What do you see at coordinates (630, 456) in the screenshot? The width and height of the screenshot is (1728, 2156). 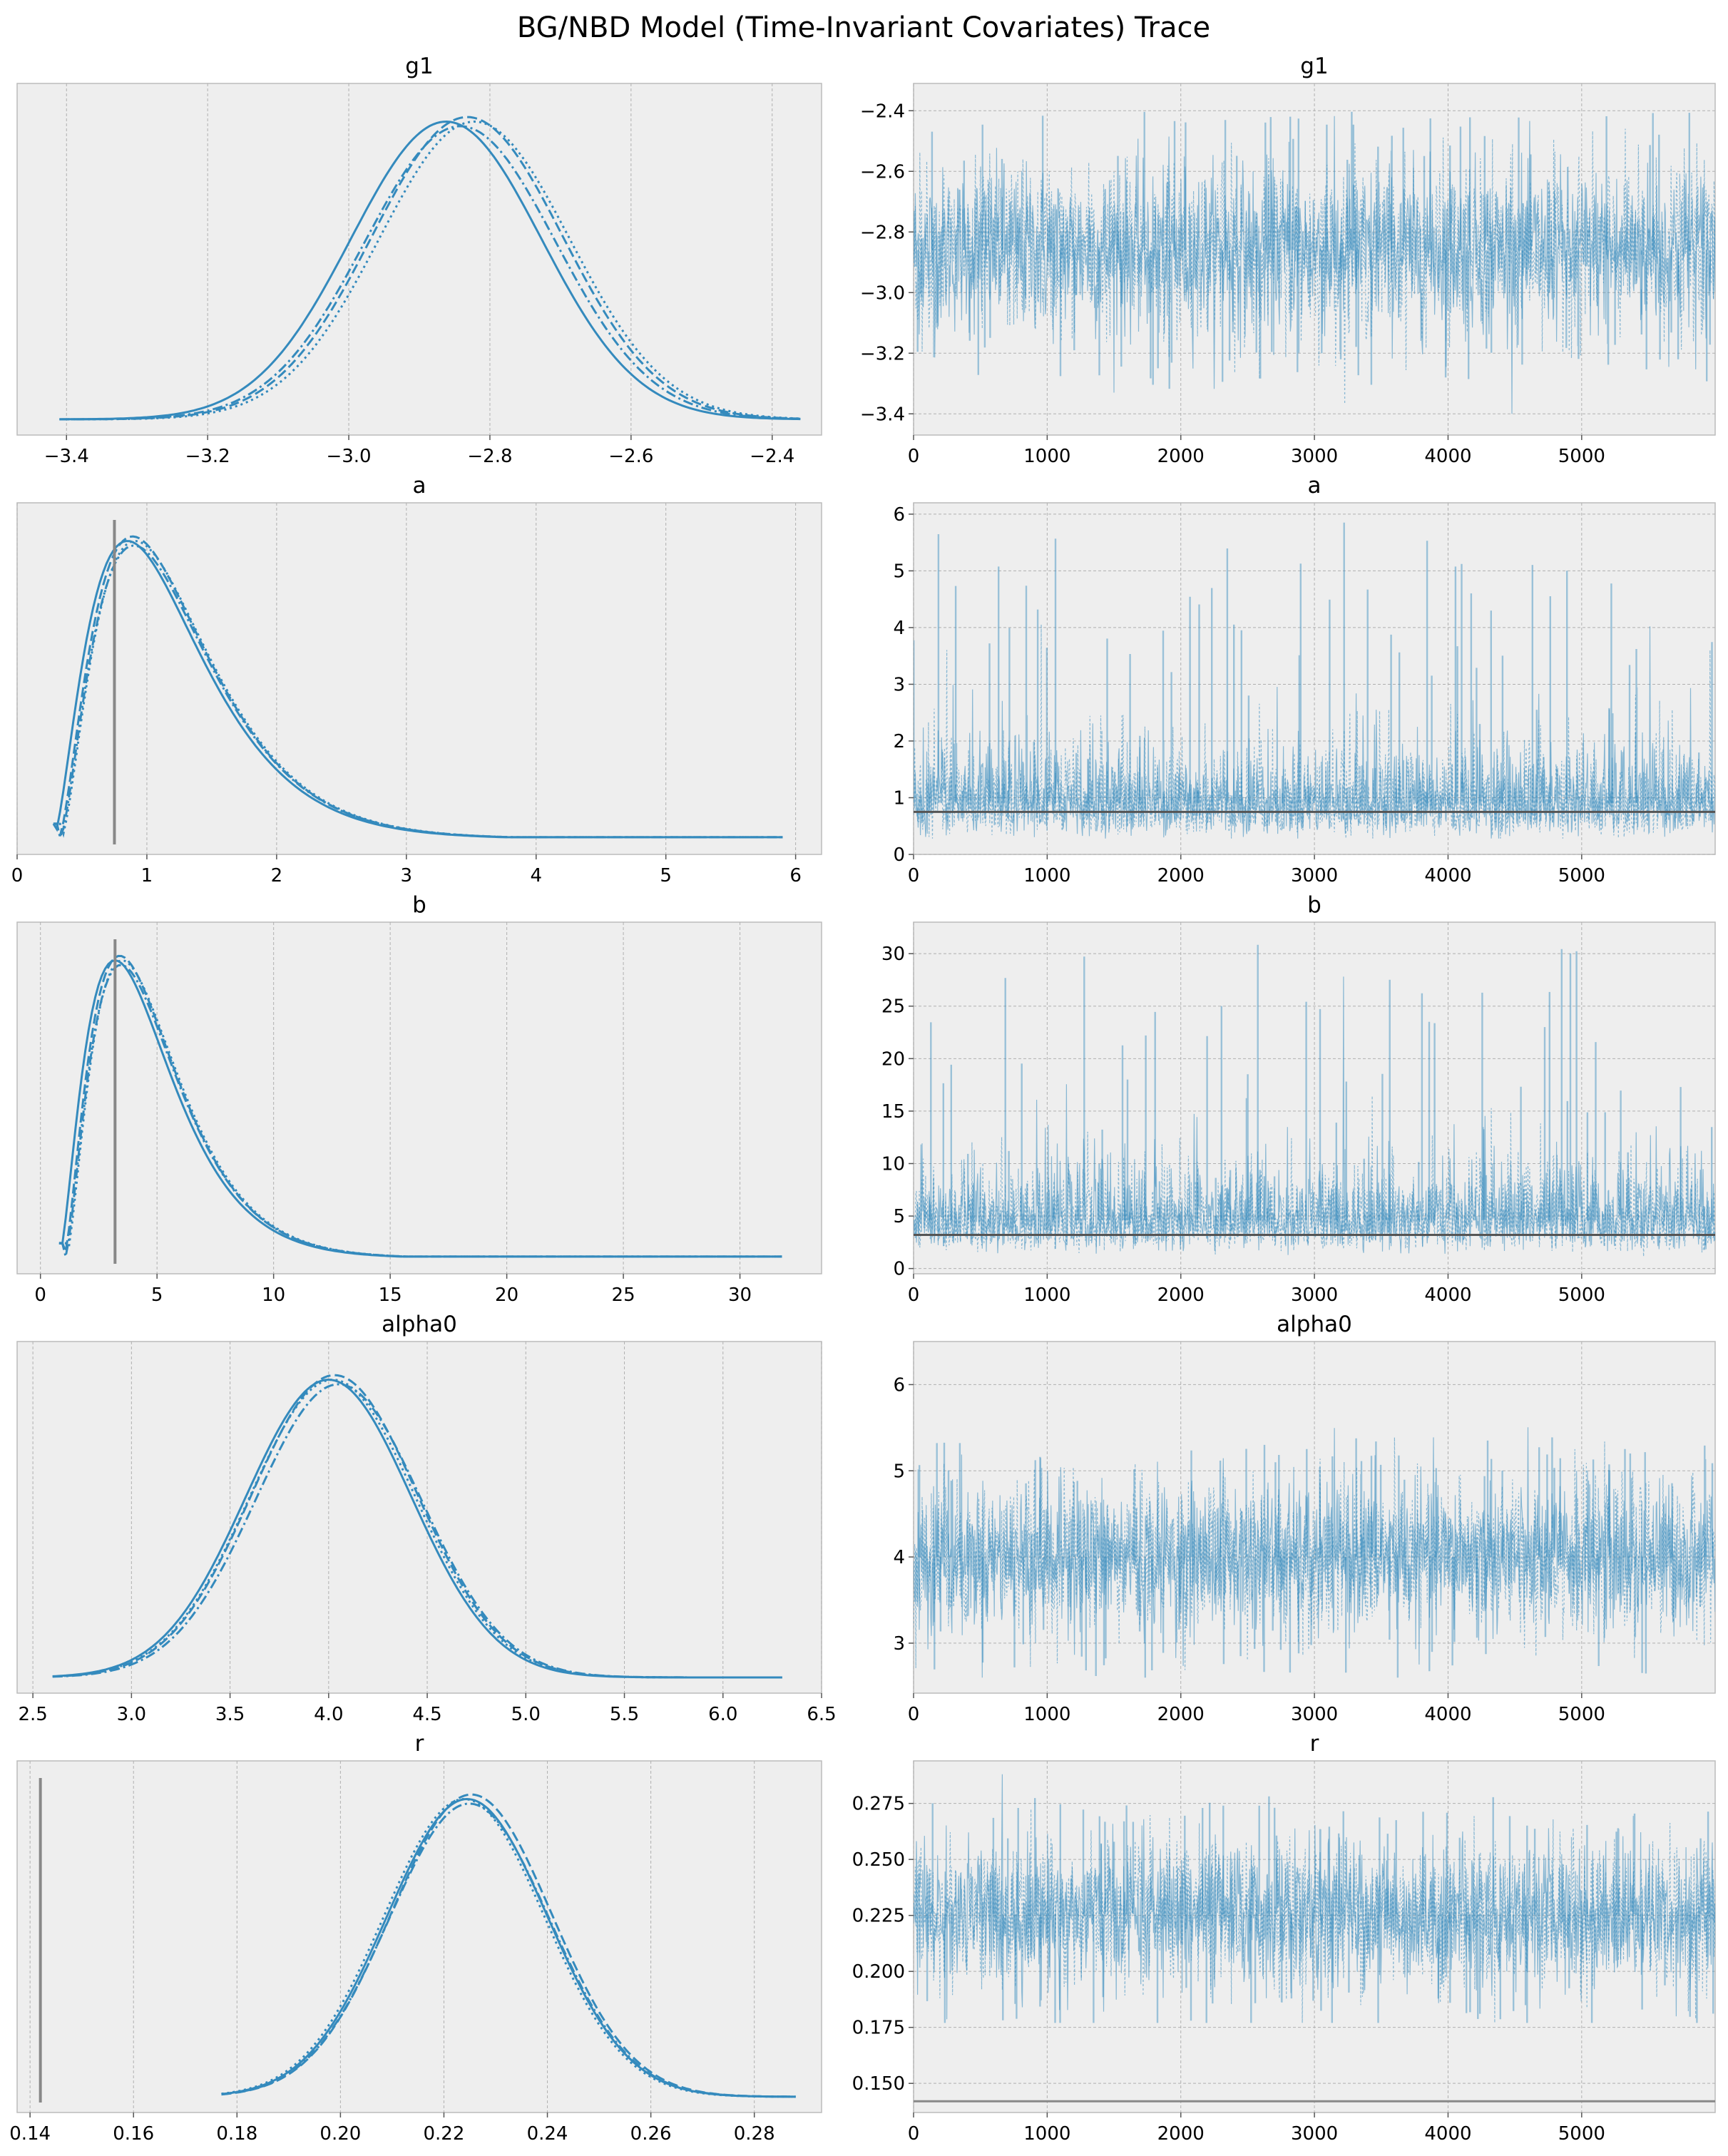 I see `x-tick-label: −2.6` at bounding box center [630, 456].